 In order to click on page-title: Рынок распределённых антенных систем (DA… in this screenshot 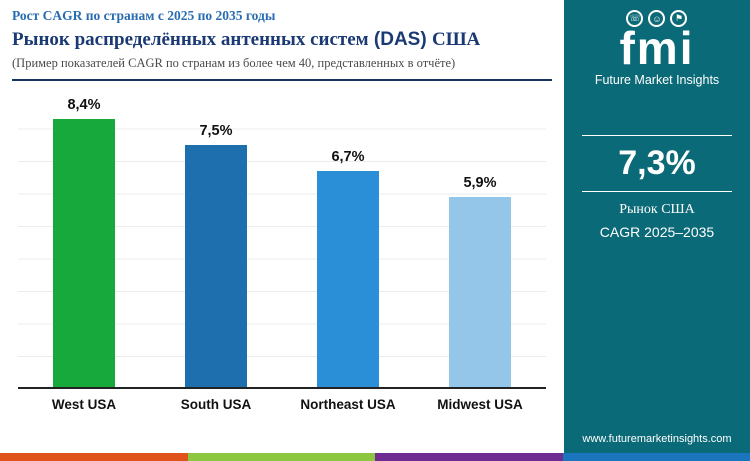, I will do `click(282, 40)`.